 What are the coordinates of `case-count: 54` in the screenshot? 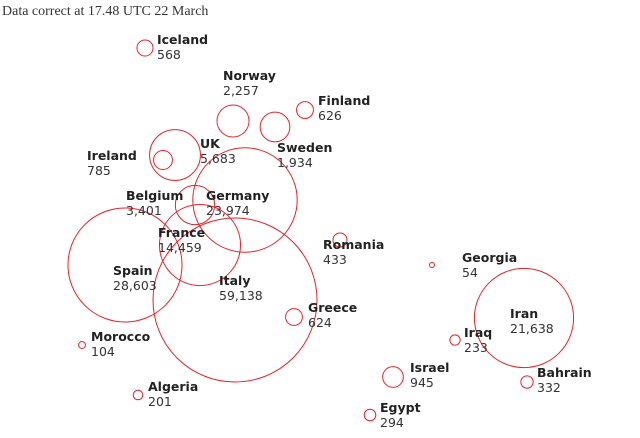 It's located at (470, 272).